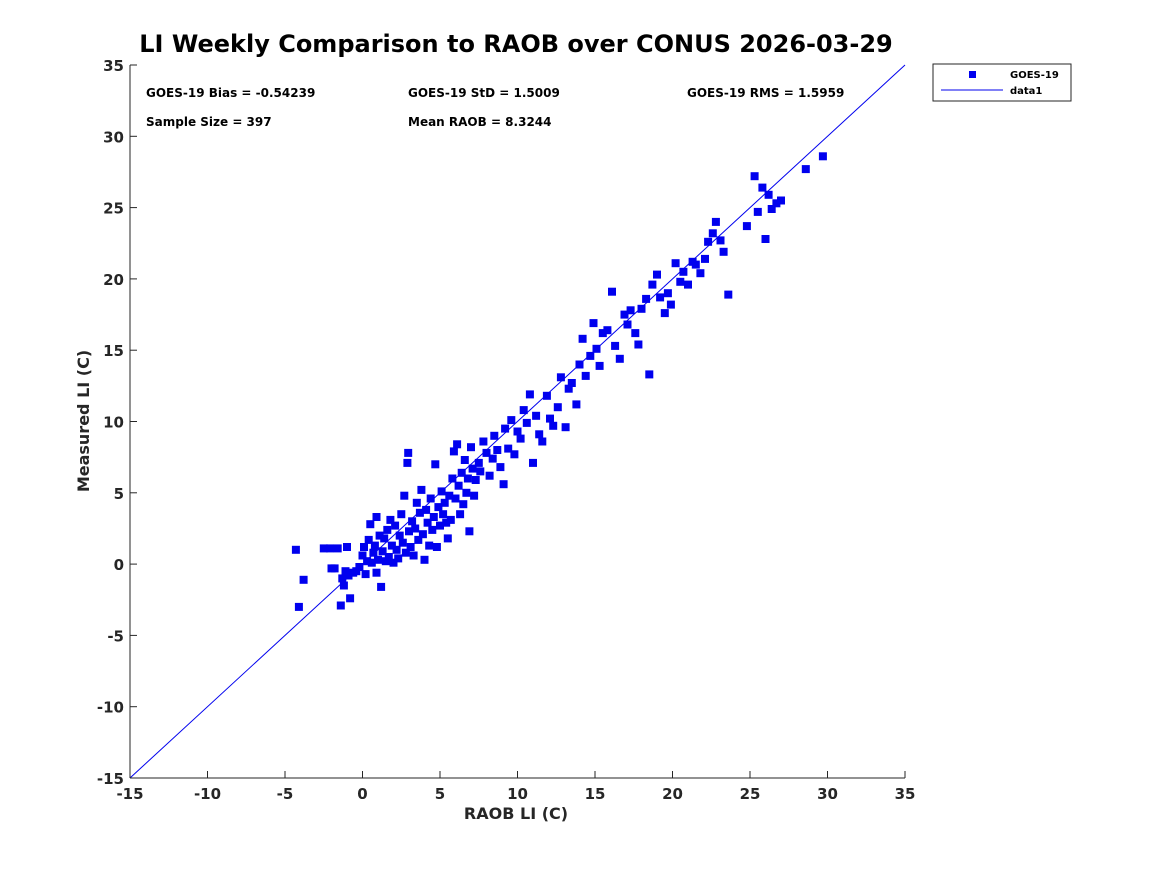  I want to click on x-tick-label: 10, so click(517, 794).